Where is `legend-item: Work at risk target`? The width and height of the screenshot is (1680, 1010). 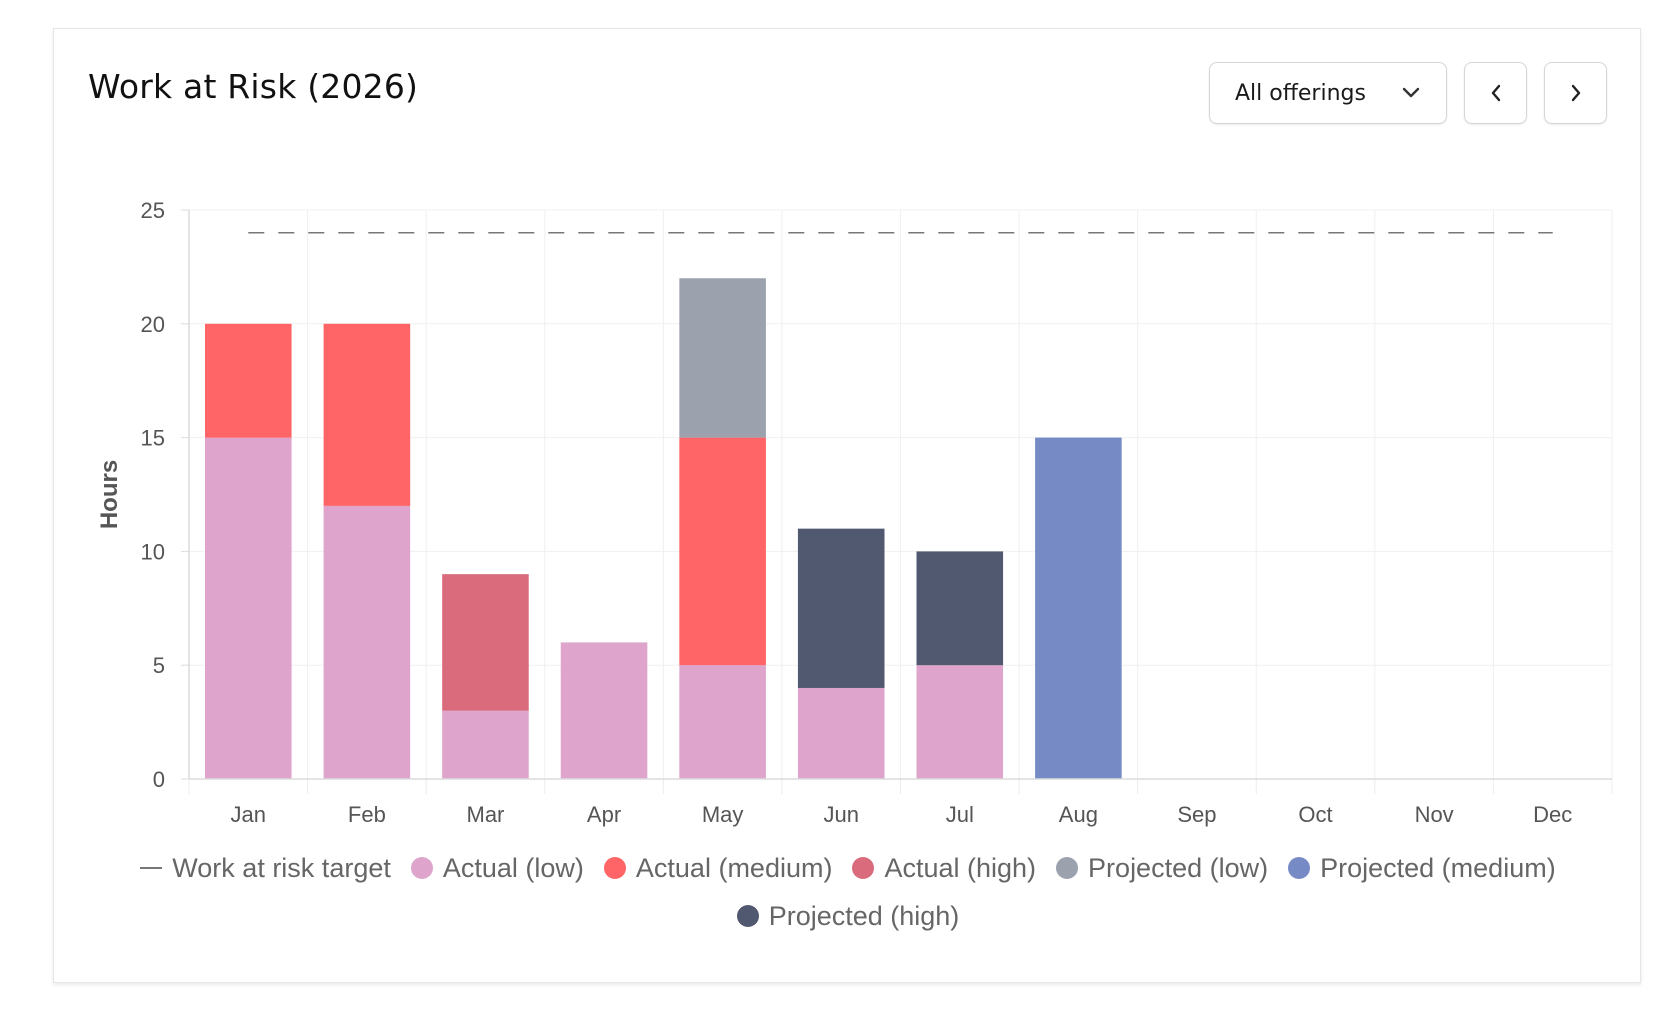 legend-item: Work at risk target is located at coordinates (265, 868).